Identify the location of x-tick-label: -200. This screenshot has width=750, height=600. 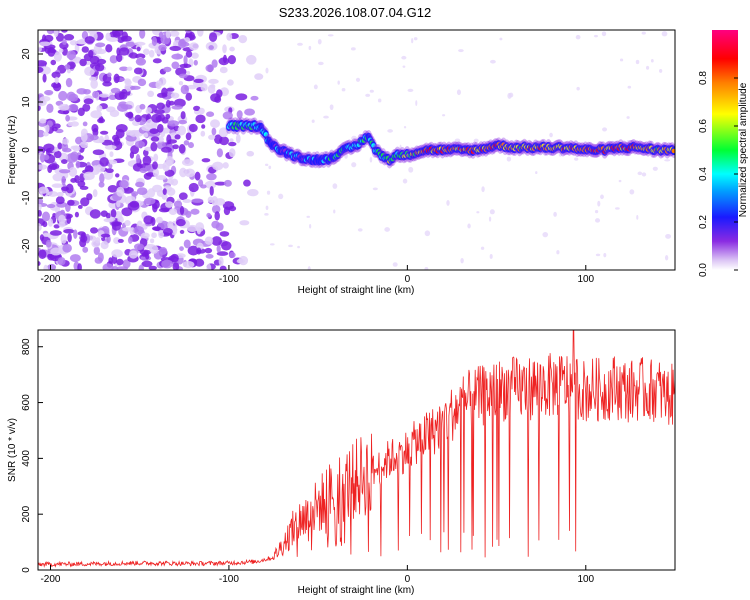
(50, 579).